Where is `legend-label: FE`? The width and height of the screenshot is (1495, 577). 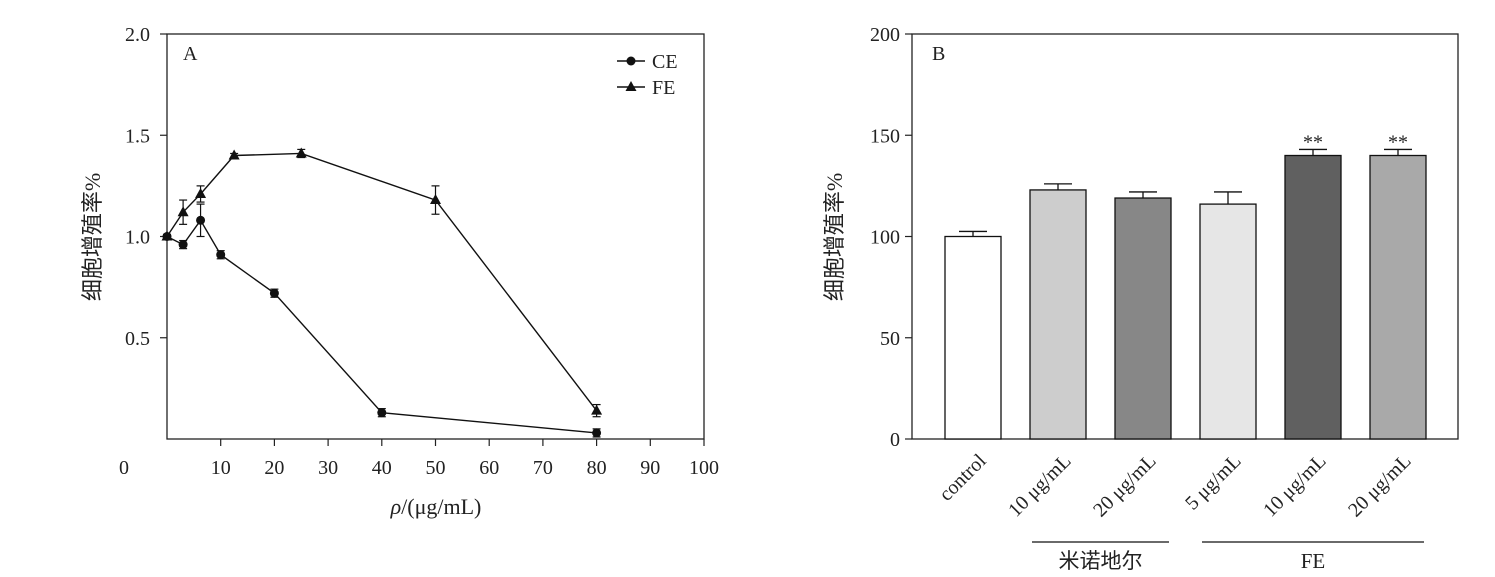 legend-label: FE is located at coordinates (663, 88).